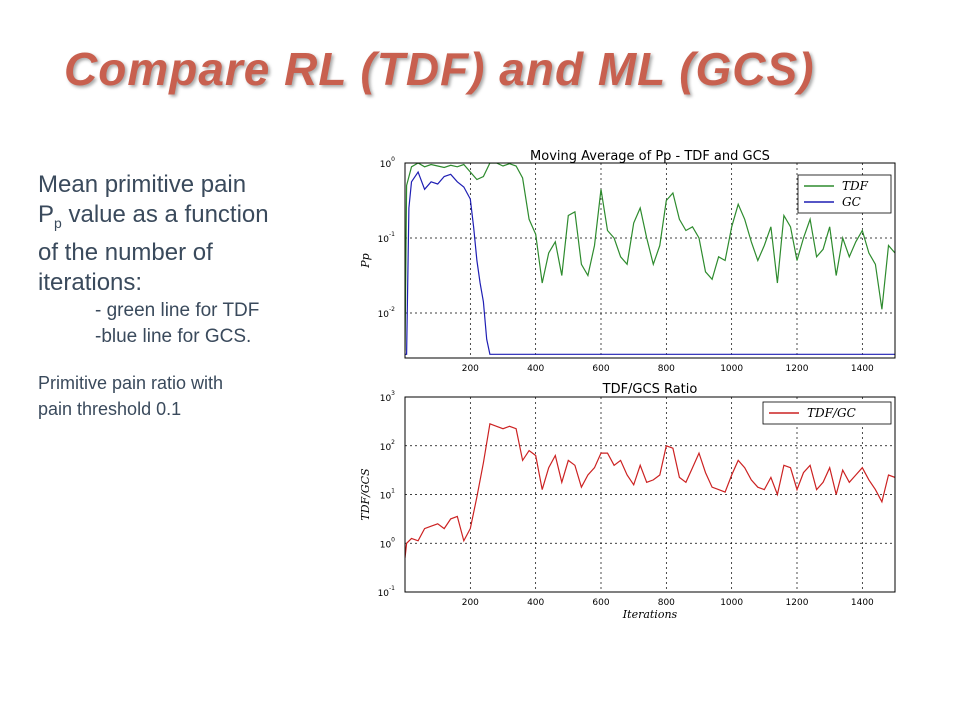 The height and width of the screenshot is (720, 960). I want to click on ratio-note-line-1: Primitive pain ratio with, so click(131, 382).